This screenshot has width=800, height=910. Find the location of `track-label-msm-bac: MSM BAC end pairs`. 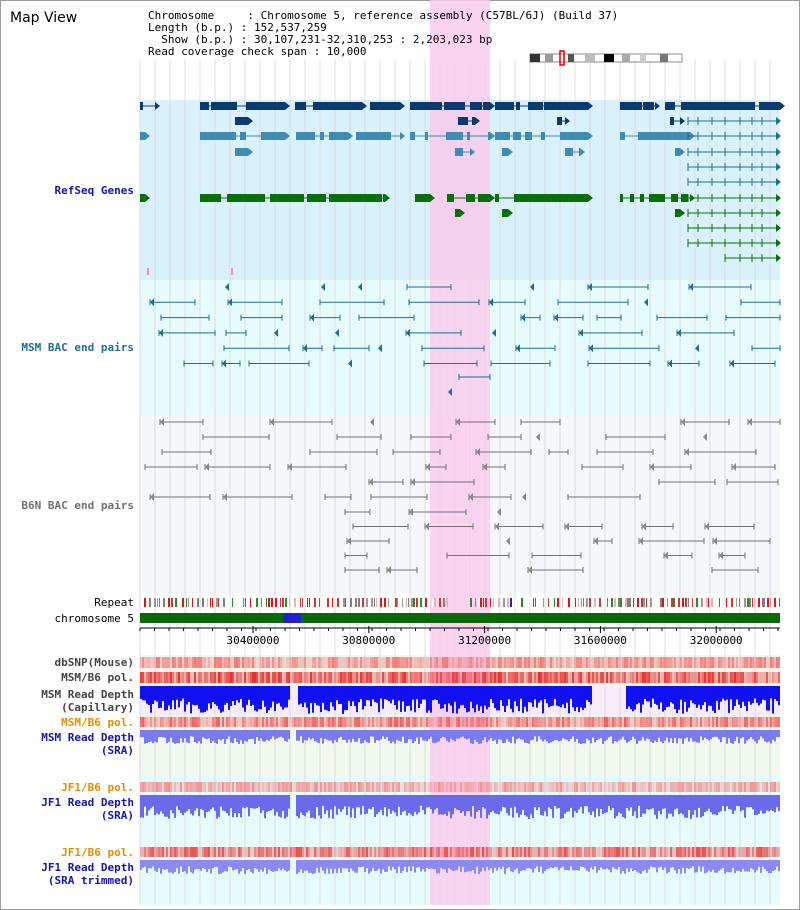

track-label-msm-bac: MSM BAC end pairs is located at coordinates (77, 347).